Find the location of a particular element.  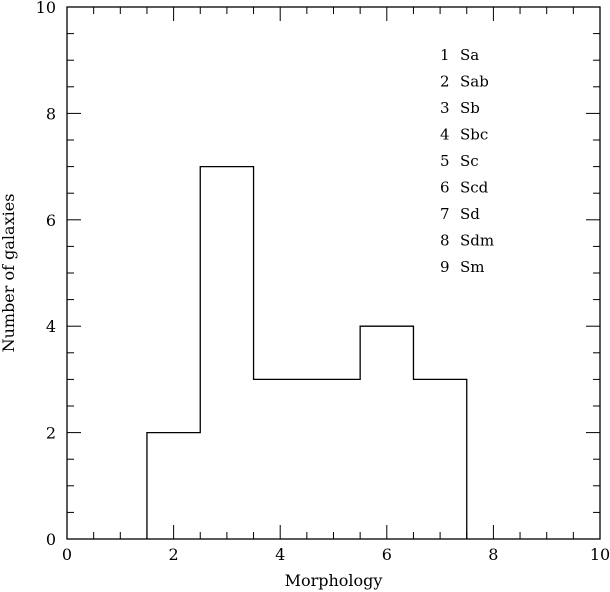

y-tick-label: 2 is located at coordinates (51, 433).